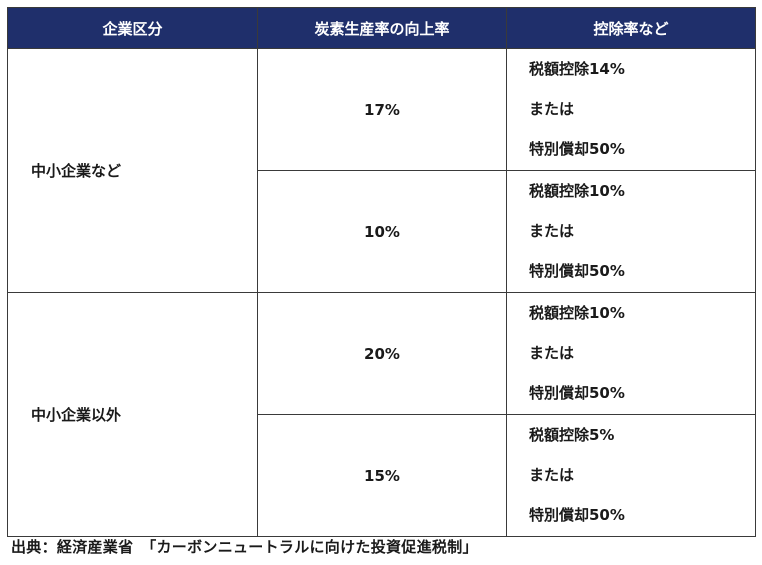 The height and width of the screenshot is (565, 762). Describe the element at coordinates (244, 547) in the screenshot. I see `source-citation: 出典：経済産業省 「カーボンニュートラルに向けた投資促進税制」` at that location.